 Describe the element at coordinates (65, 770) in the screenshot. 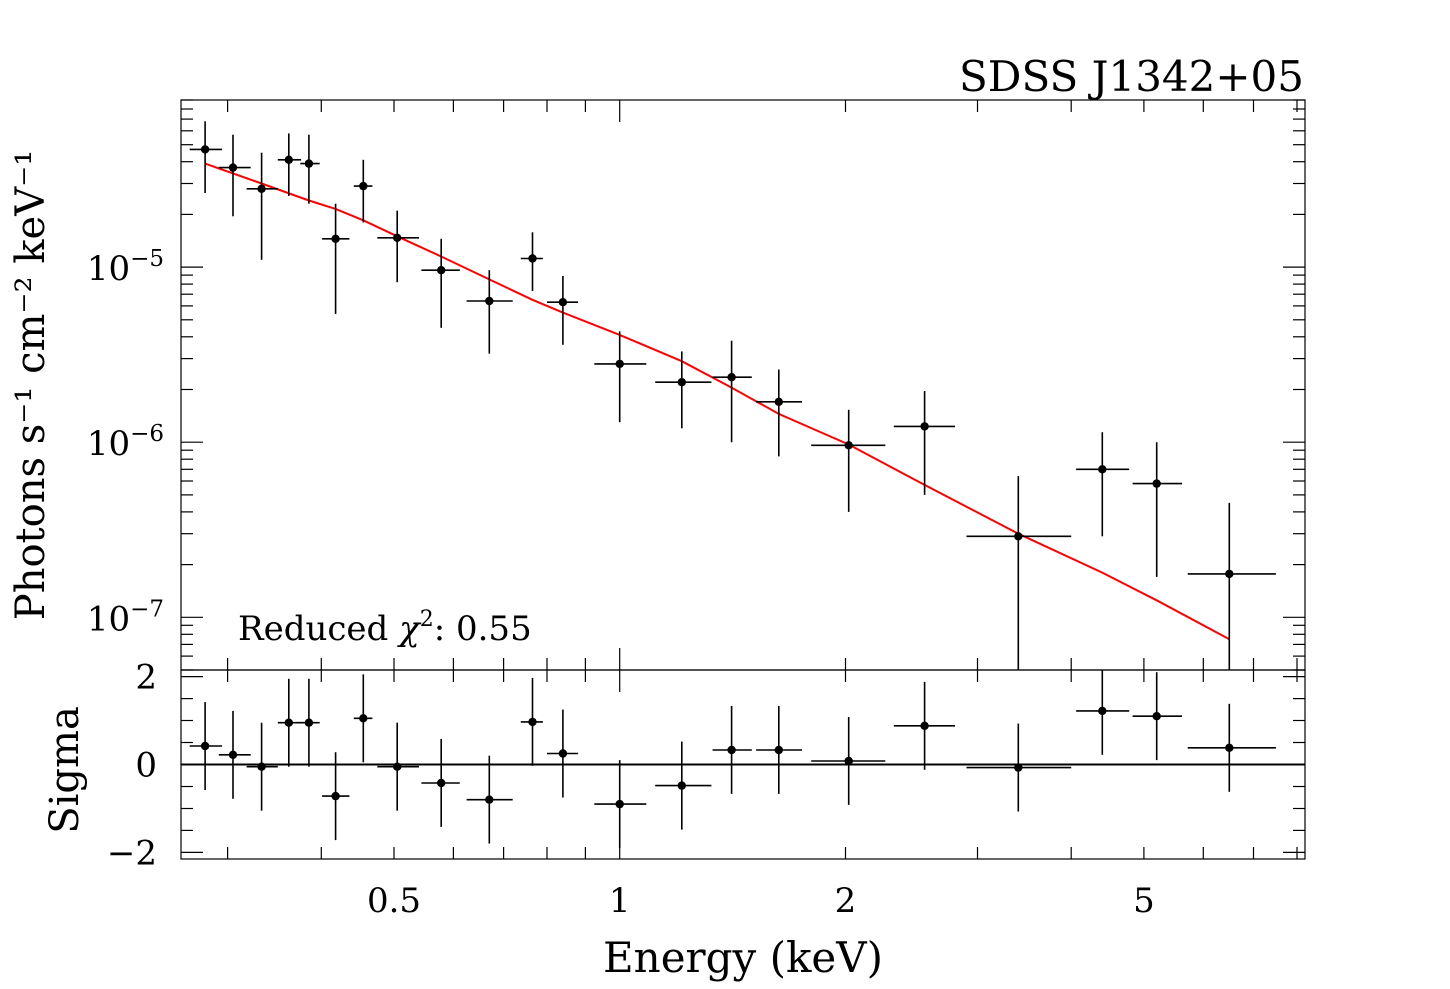

I see `residuals-y-axis-label: Sigma` at that location.